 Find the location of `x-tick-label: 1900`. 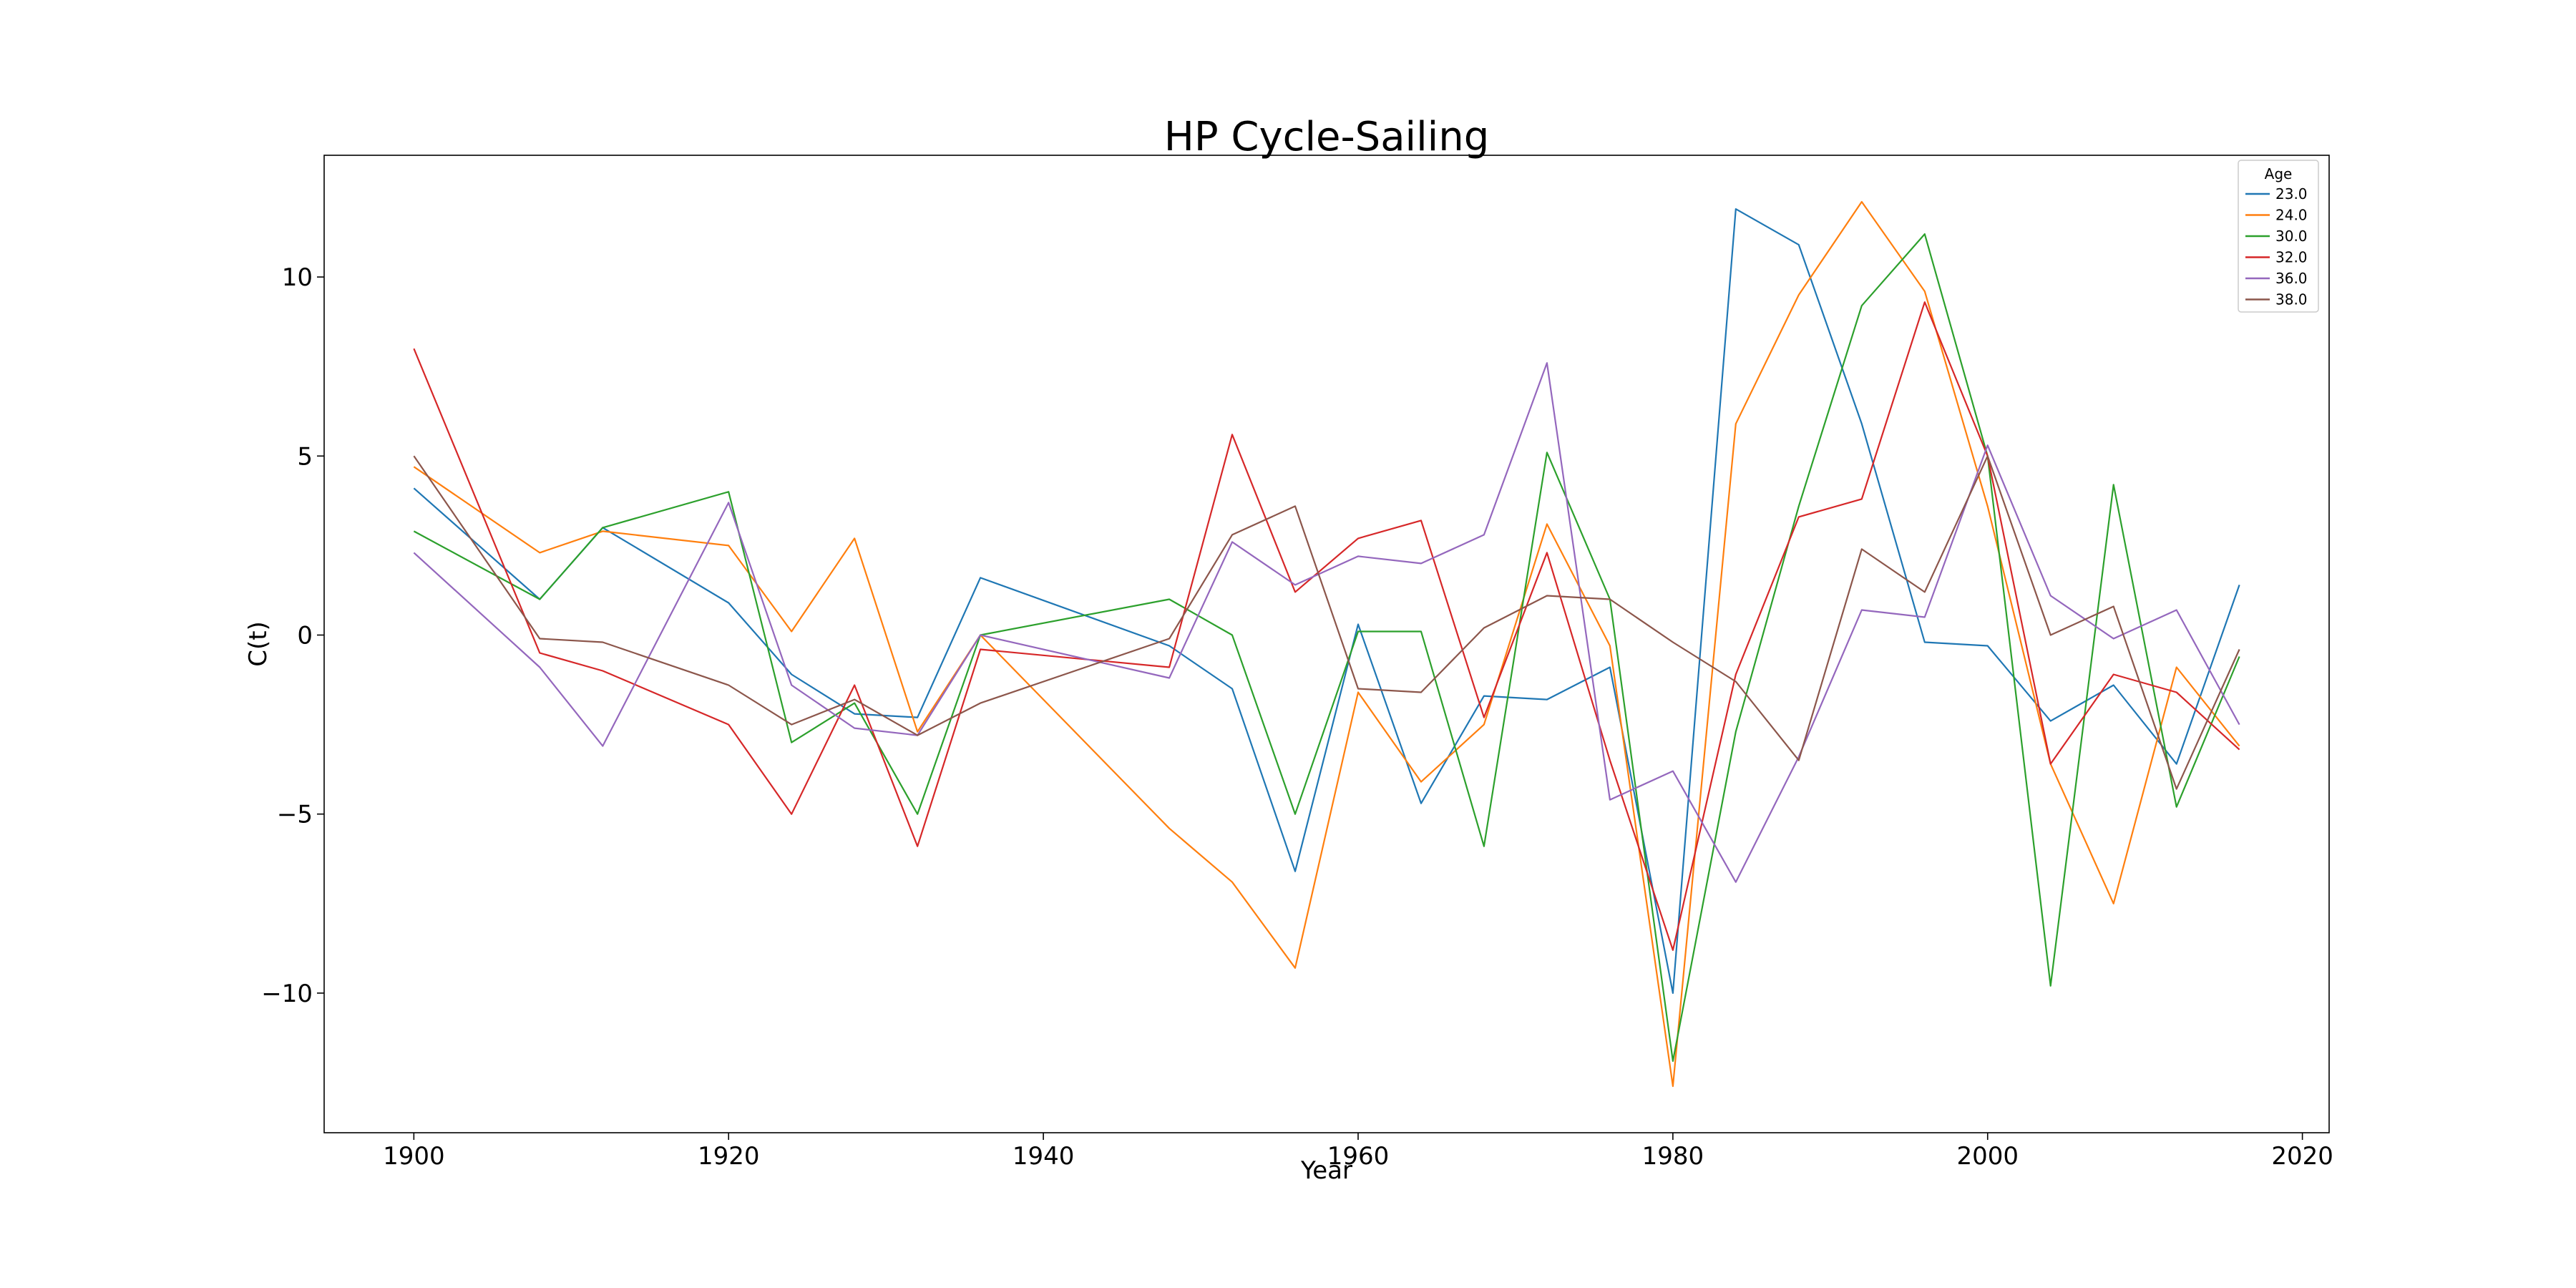

x-tick-label: 1900 is located at coordinates (414, 1156).